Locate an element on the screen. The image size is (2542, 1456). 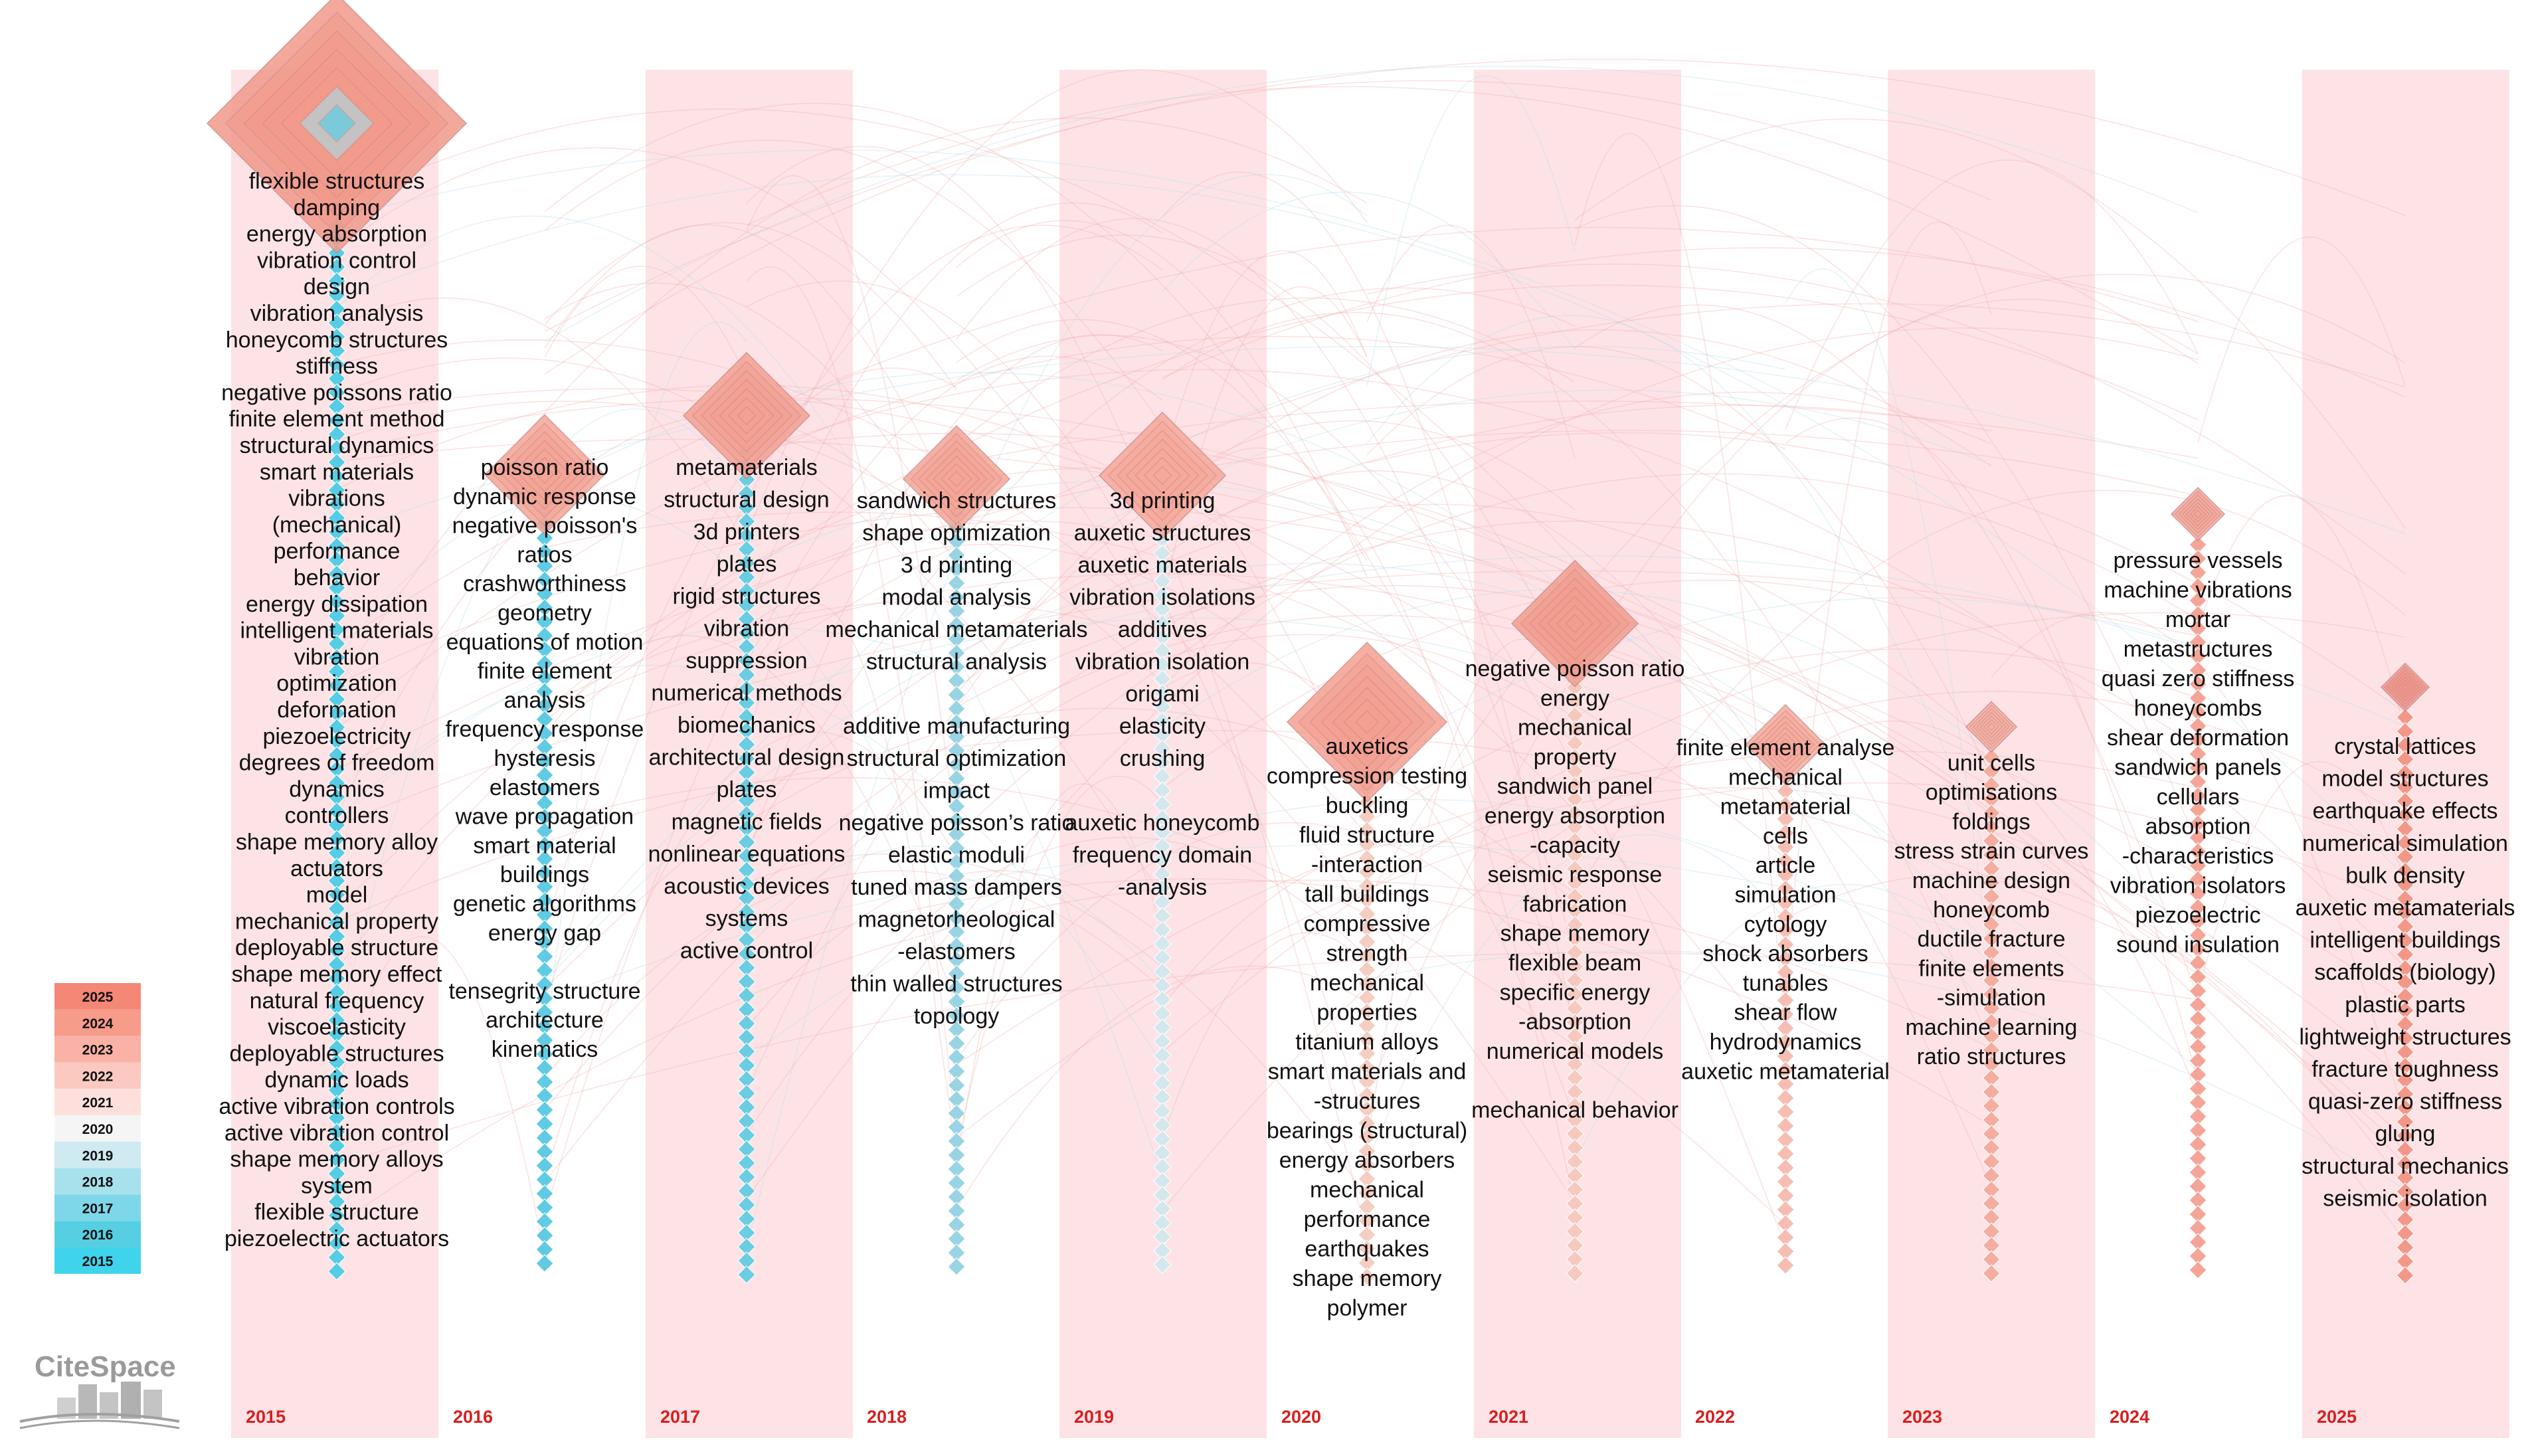
keyword-column-2016 is located at coordinates (545, 843).